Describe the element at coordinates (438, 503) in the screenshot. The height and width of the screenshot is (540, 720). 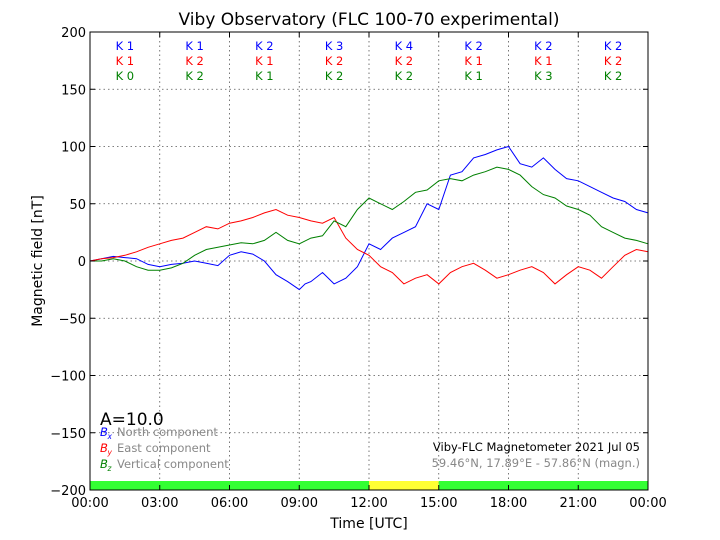
I see `x-tick-label: 15:00` at that location.